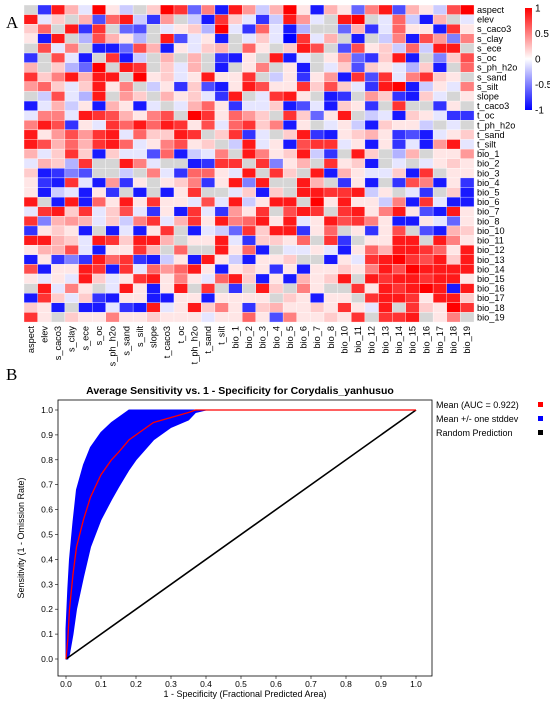 The width and height of the screenshot is (550, 705). Describe the element at coordinates (47, 659) in the screenshot. I see `y-tick-label: 0.0` at that location.